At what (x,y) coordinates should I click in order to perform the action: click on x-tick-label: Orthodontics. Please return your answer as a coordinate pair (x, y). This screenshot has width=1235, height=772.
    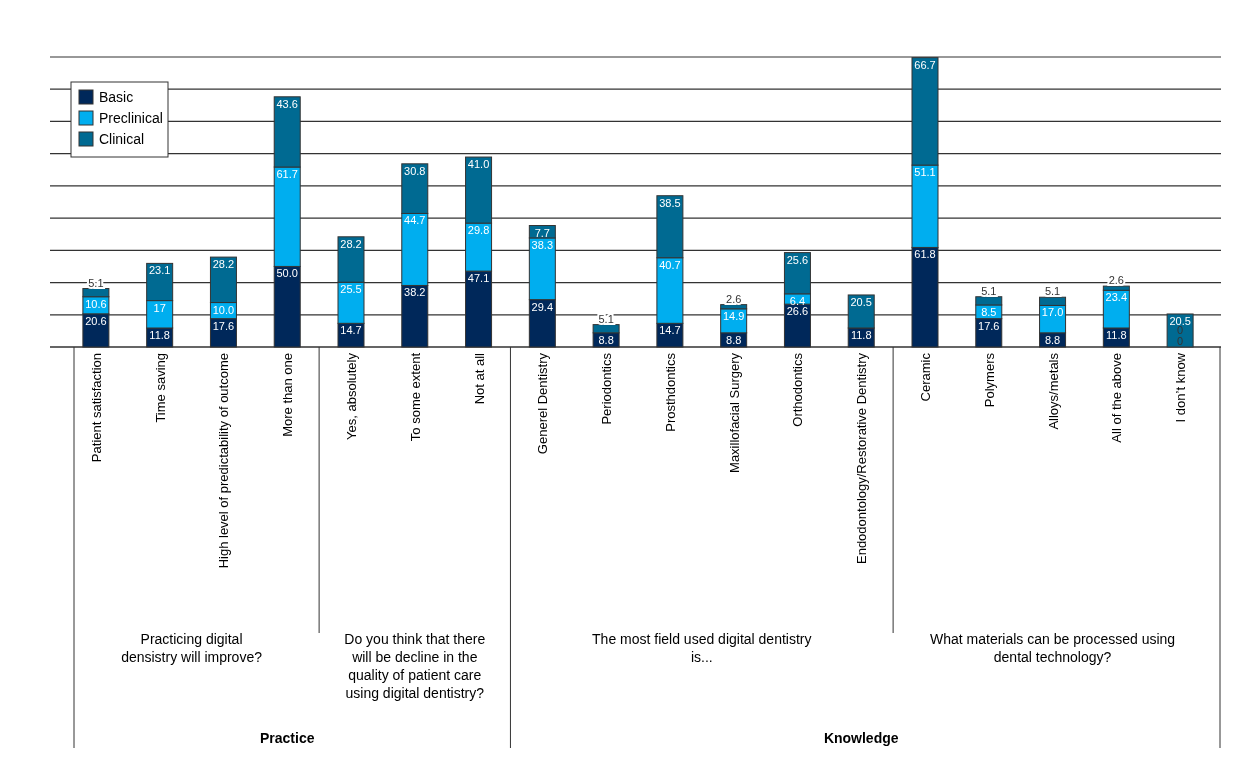
    Looking at the image, I should click on (798, 389).